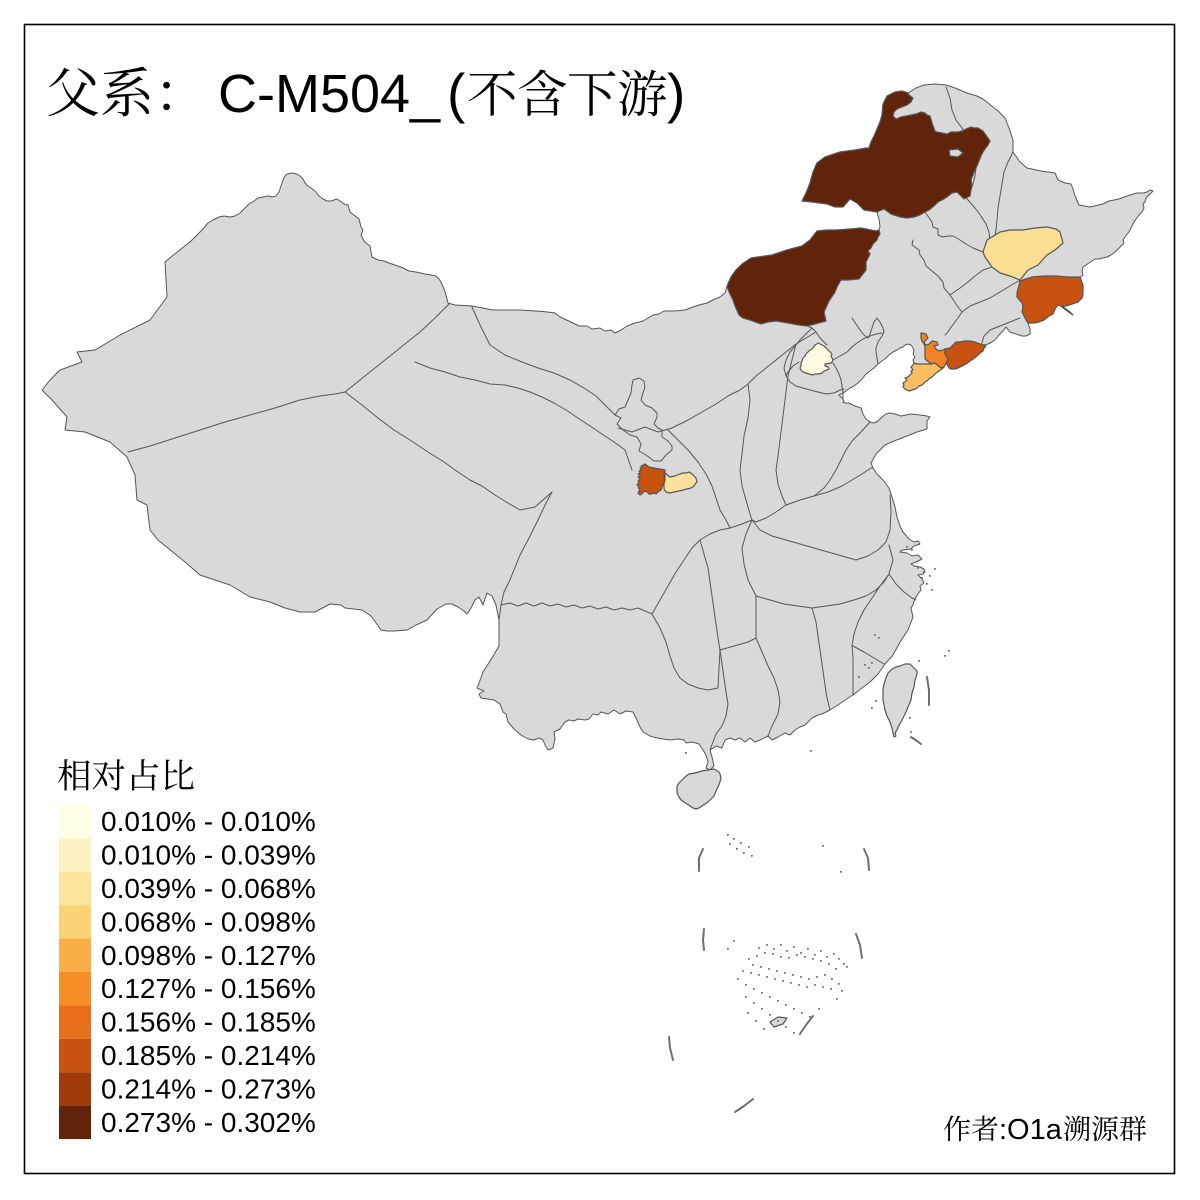 The height and width of the screenshot is (1200, 1200). Describe the element at coordinates (208, 1022) in the screenshot. I see `svg-text: 0.156% - 0.185%` at that location.